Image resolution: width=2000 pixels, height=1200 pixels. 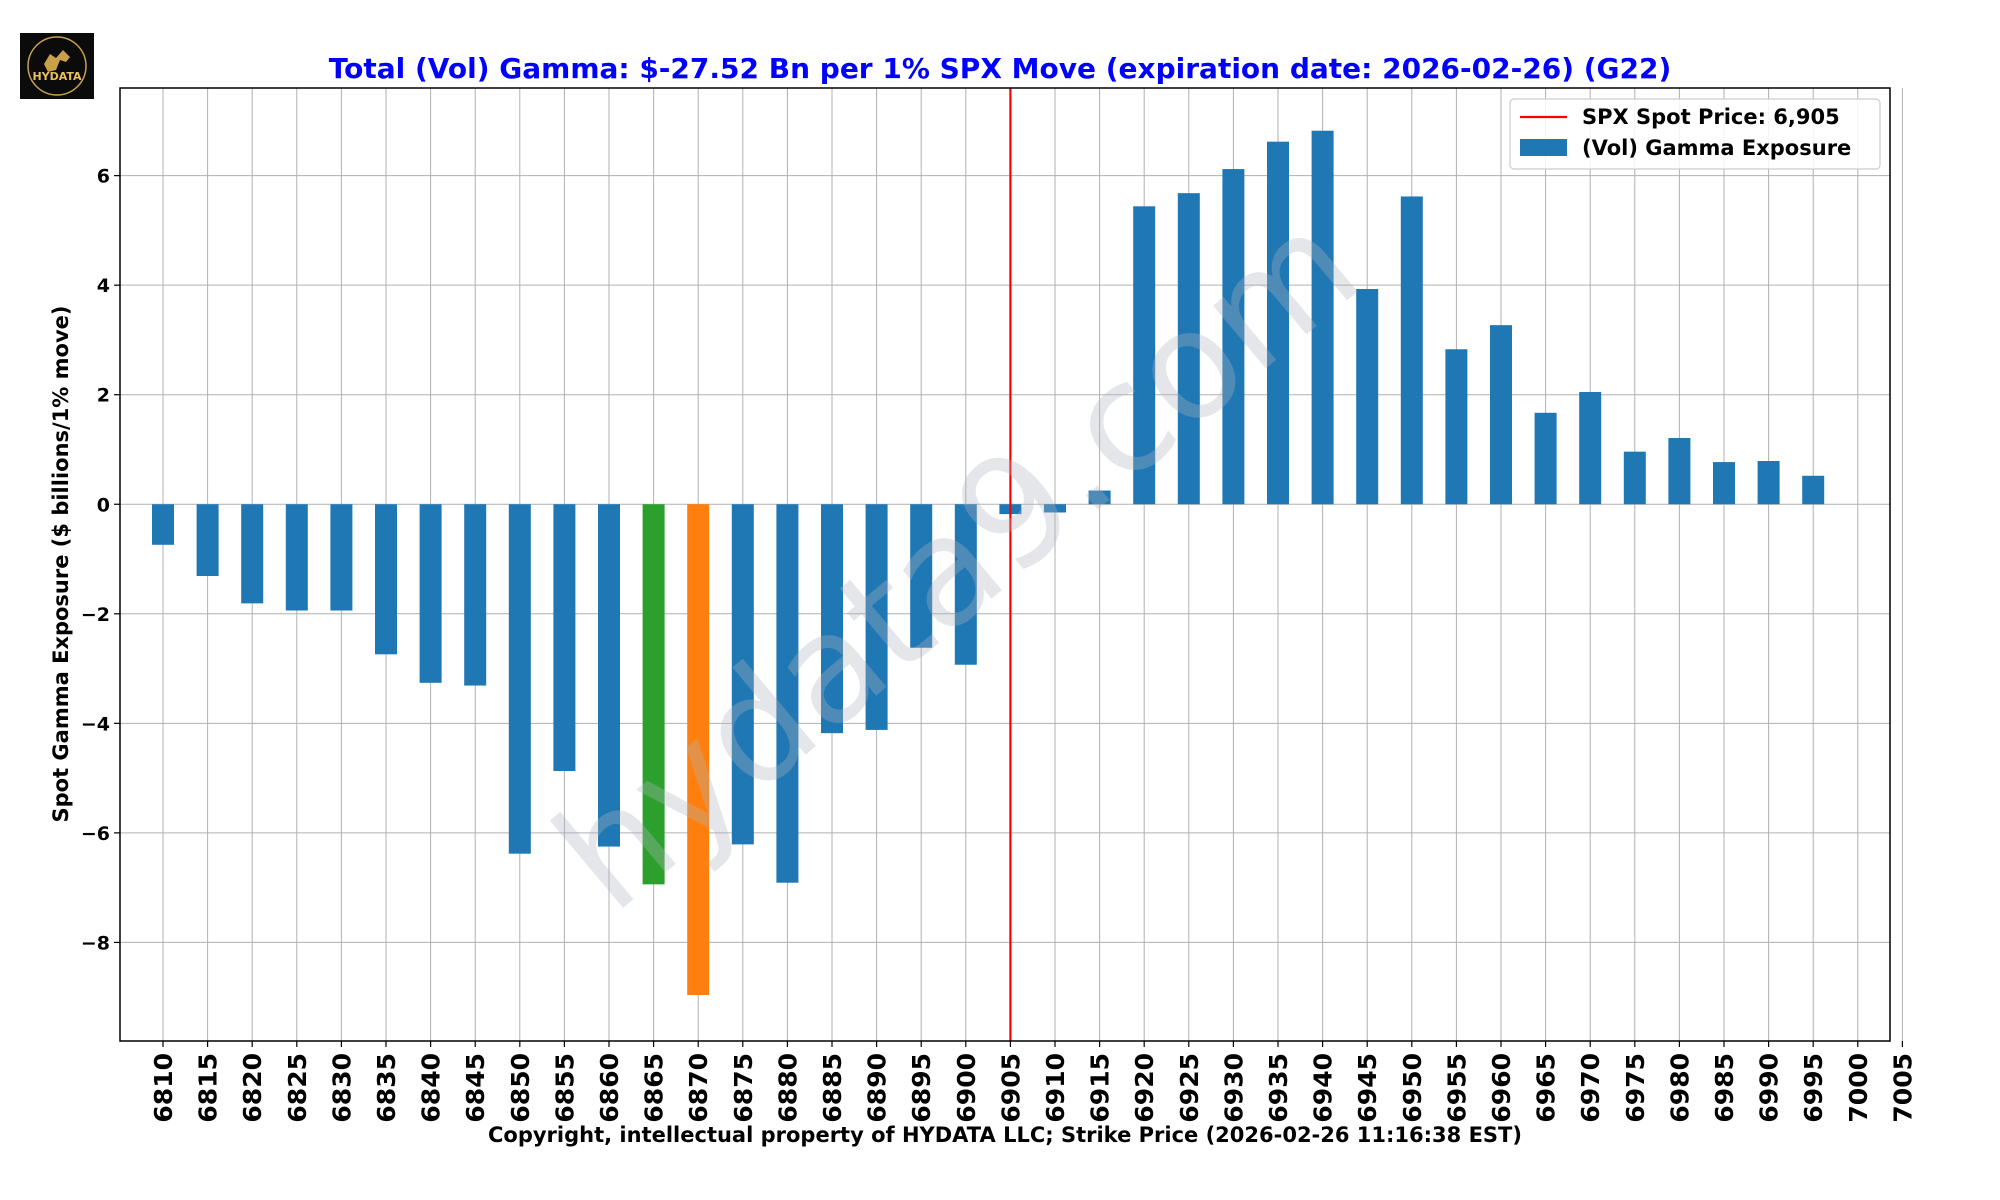 What do you see at coordinates (1100, 1088) in the screenshot?
I see `x-tick-label: 6915` at bounding box center [1100, 1088].